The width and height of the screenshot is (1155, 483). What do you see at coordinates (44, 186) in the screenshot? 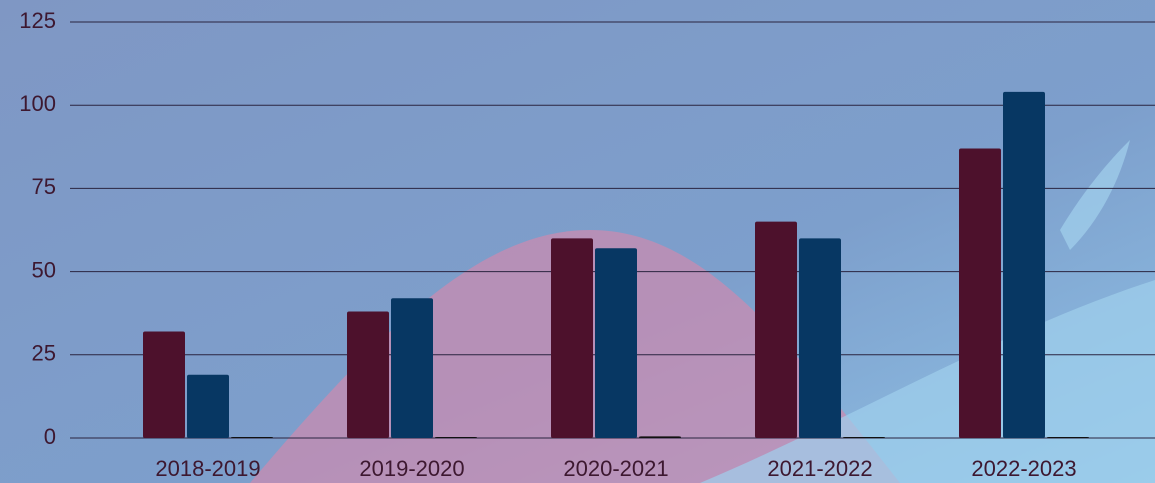
I see `y-tick-label: 75` at bounding box center [44, 186].